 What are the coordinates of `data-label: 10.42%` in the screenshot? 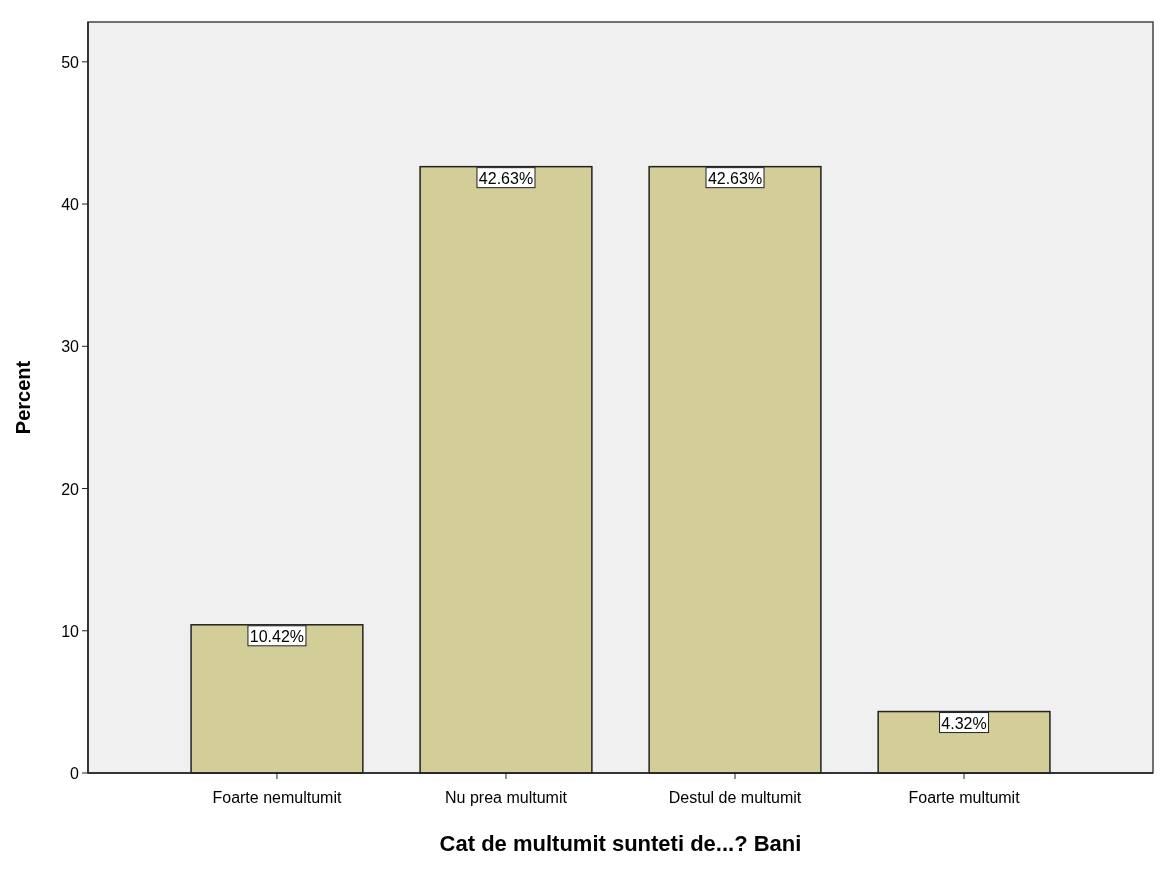 It's located at (277, 636).